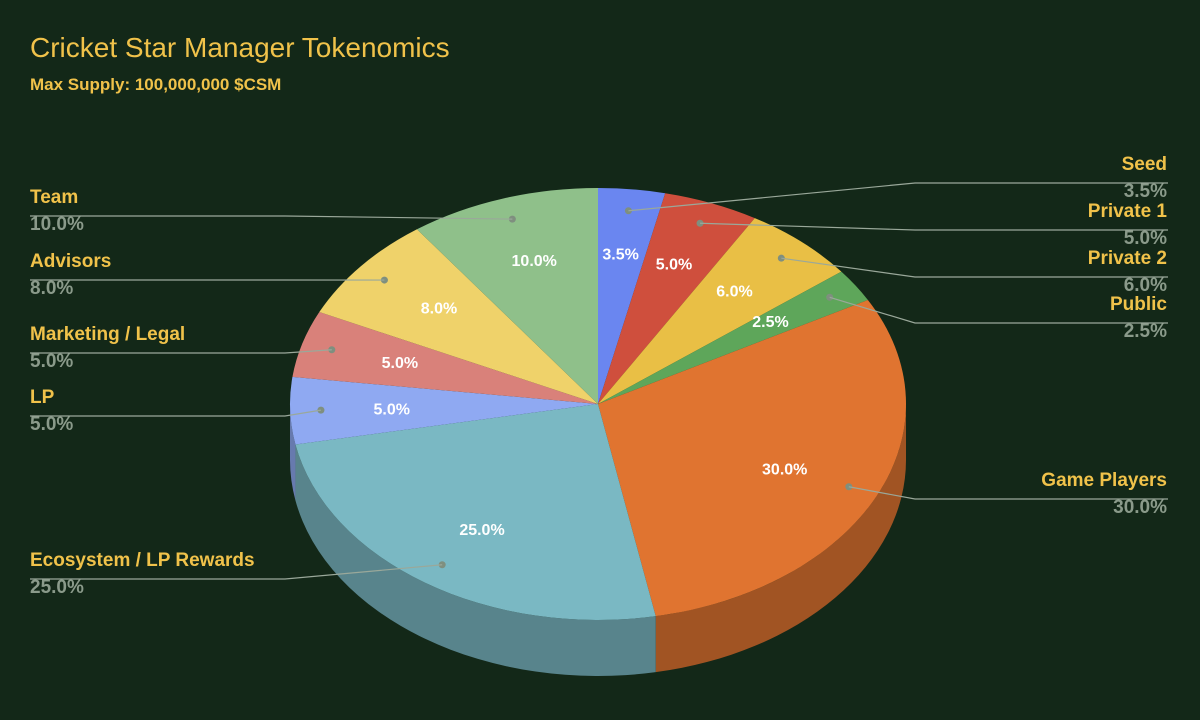  What do you see at coordinates (392, 410) in the screenshot?
I see `slice-label-lp: 5.0%` at bounding box center [392, 410].